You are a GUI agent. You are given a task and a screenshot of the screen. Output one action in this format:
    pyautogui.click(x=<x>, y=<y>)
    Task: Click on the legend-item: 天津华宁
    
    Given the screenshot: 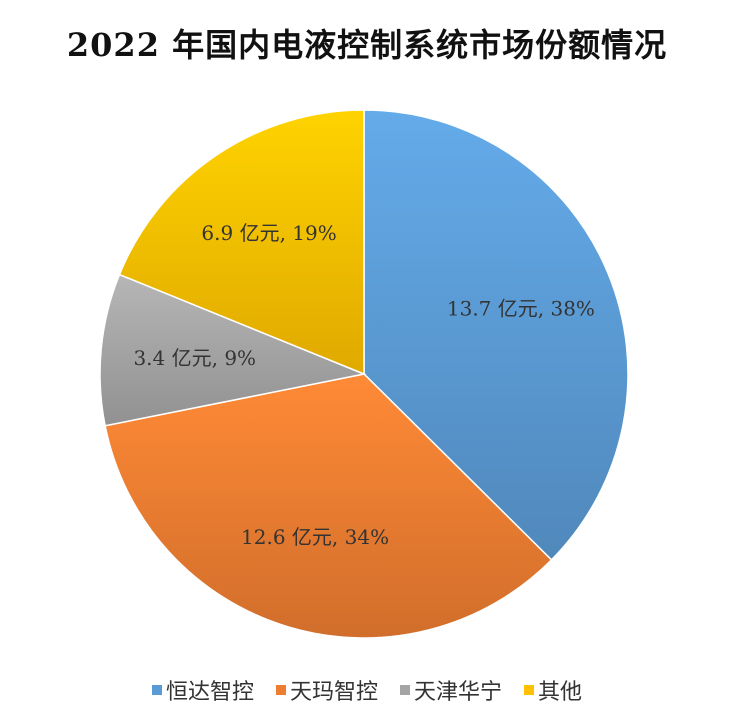 What is the action you would take?
    pyautogui.click(x=451, y=690)
    